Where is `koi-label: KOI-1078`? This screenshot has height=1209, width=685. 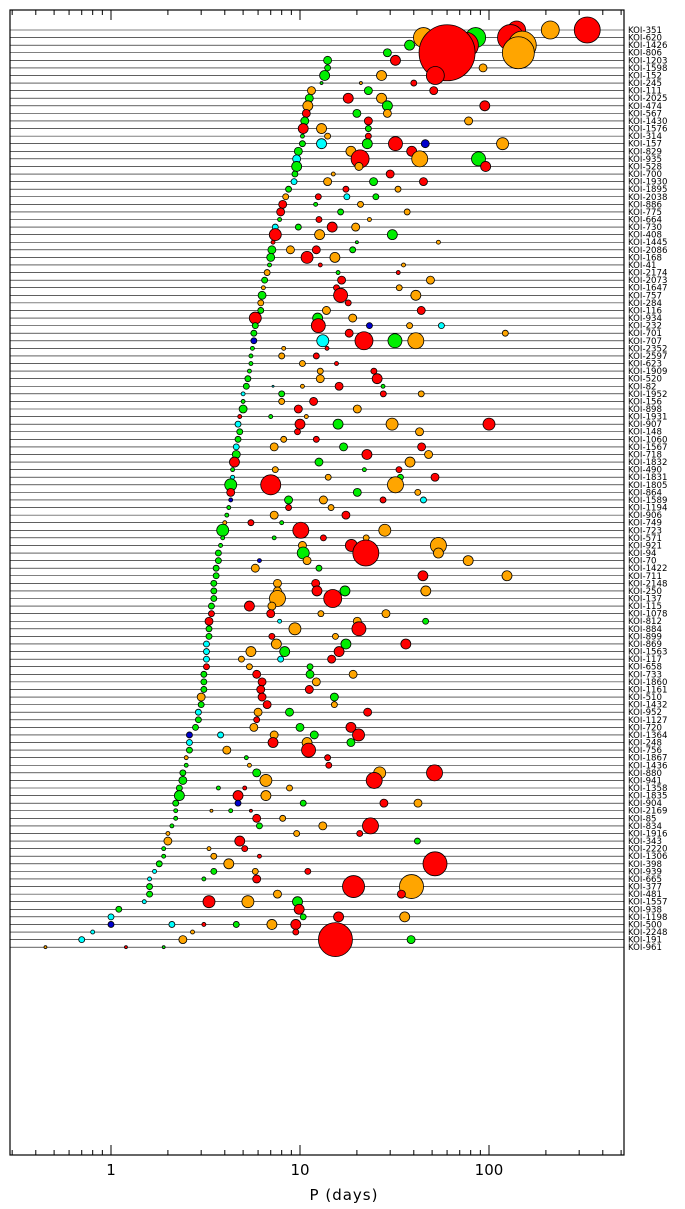 koi-label: KOI-1078 is located at coordinates (647, 615).